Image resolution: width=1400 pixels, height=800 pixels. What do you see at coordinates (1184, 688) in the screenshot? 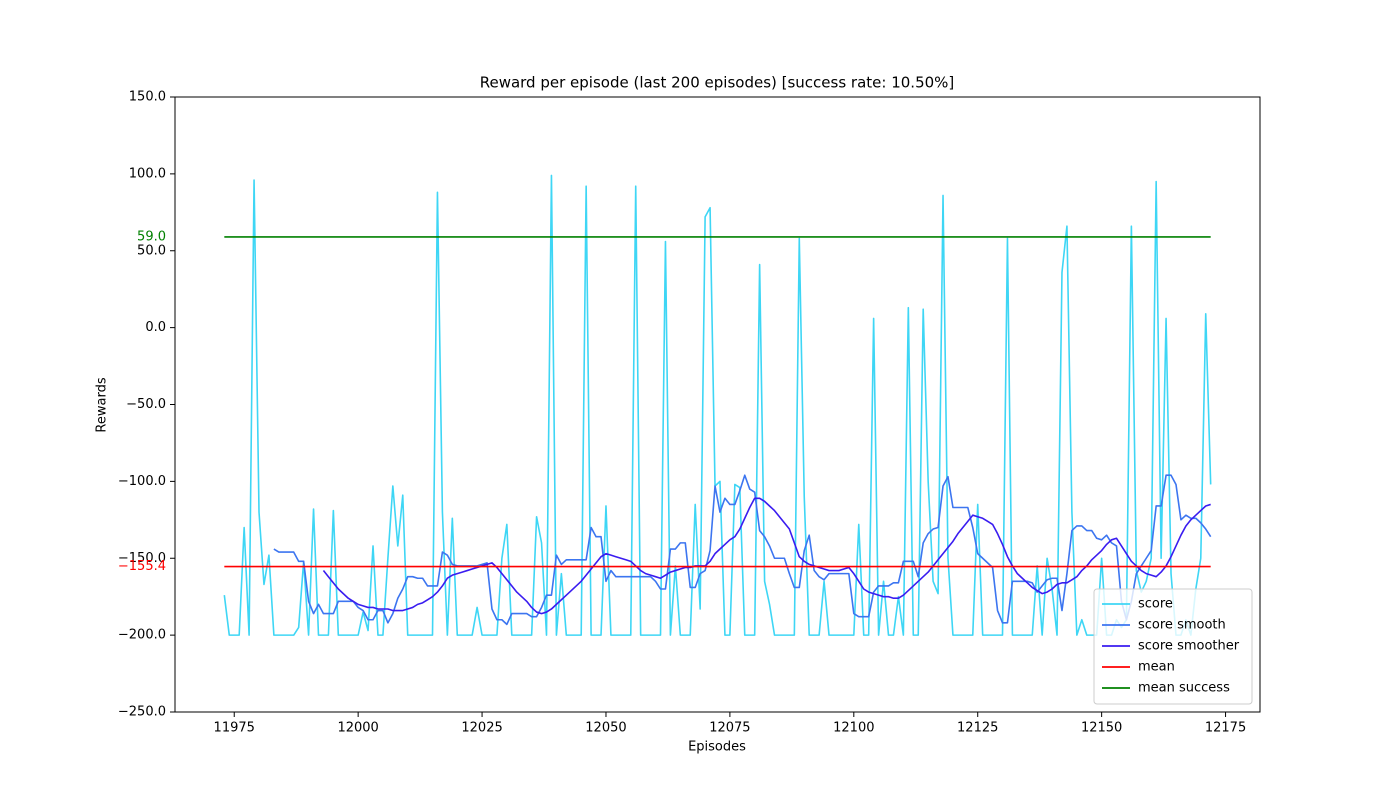
I see `legend-label: mean success` at bounding box center [1184, 688].